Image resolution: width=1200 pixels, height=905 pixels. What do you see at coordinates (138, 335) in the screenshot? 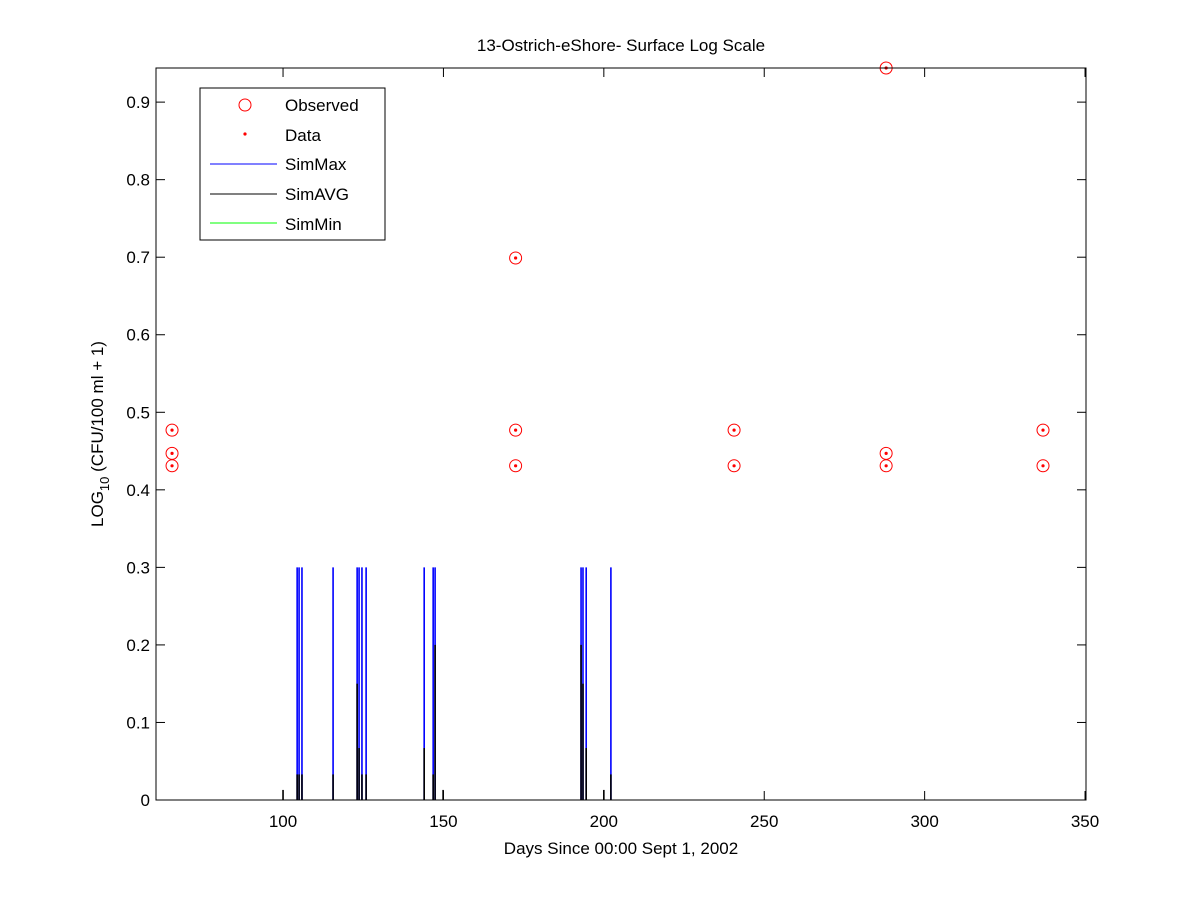
I see `y-tick-label: 0.6` at bounding box center [138, 335].